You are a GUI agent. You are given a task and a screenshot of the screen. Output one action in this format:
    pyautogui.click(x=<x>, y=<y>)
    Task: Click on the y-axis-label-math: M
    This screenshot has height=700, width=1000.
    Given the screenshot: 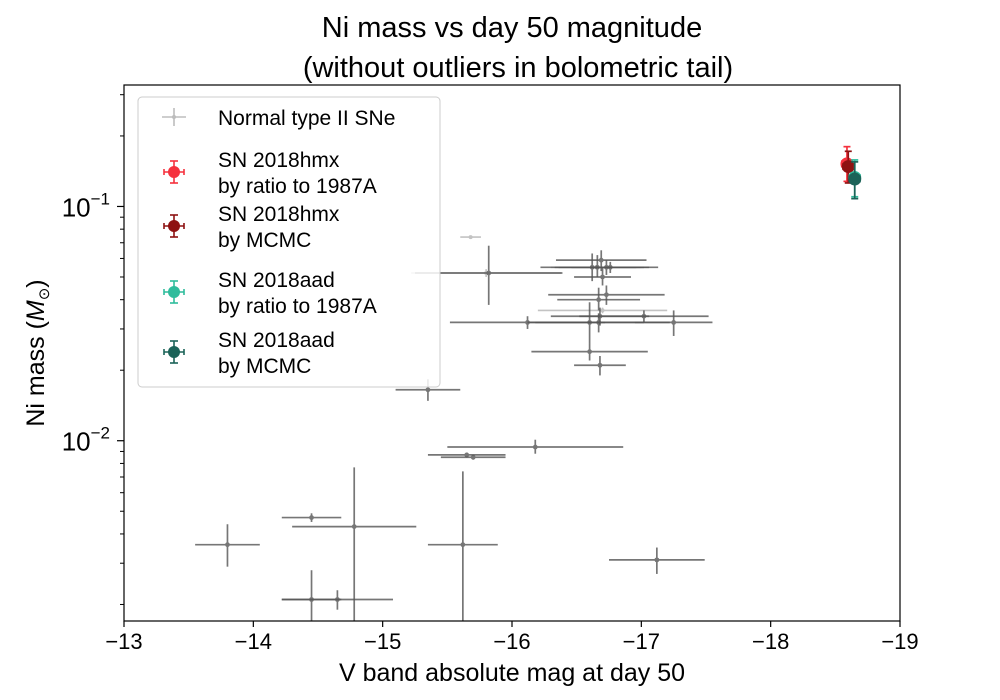 What is the action you would take?
    pyautogui.click(x=36, y=310)
    